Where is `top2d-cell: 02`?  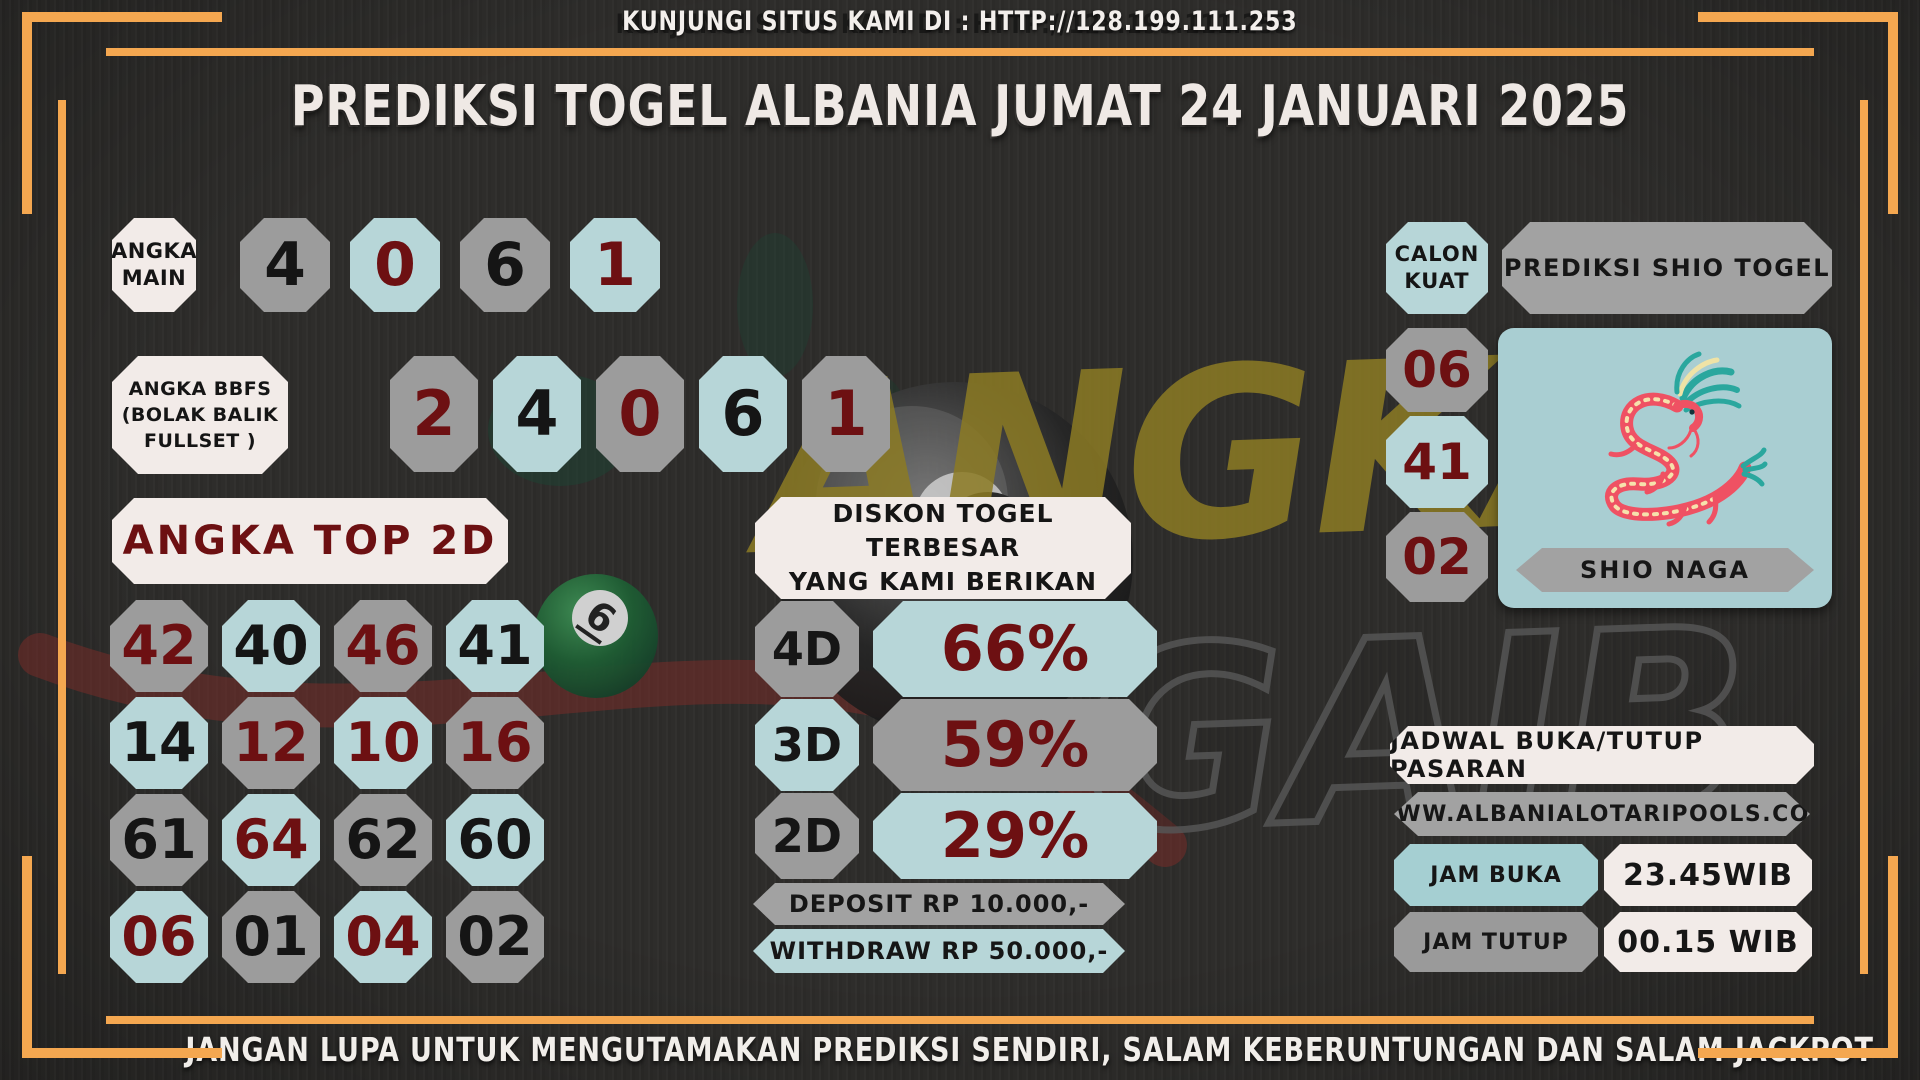 top2d-cell: 02 is located at coordinates (495, 937).